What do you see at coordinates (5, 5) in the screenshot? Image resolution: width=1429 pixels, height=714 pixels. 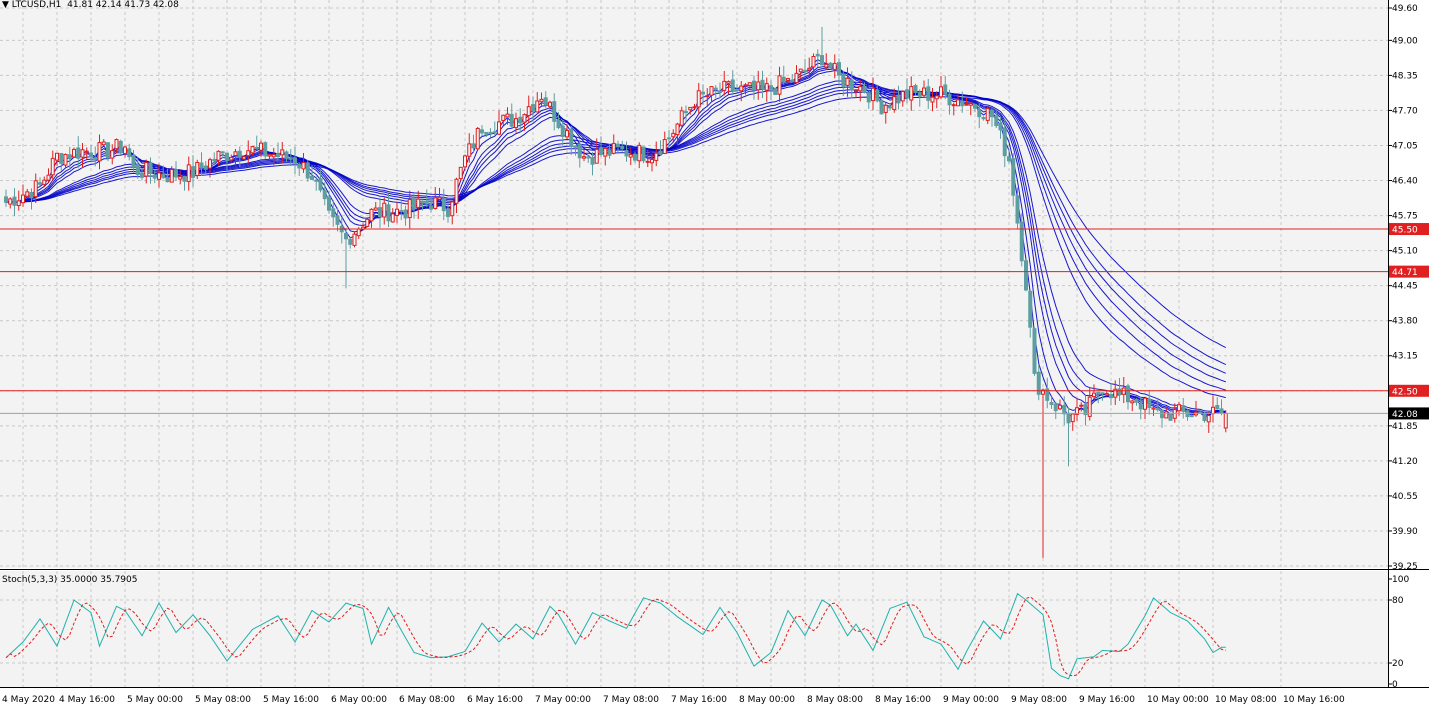 I see `collapse-marker-icon: ▼` at bounding box center [5, 5].